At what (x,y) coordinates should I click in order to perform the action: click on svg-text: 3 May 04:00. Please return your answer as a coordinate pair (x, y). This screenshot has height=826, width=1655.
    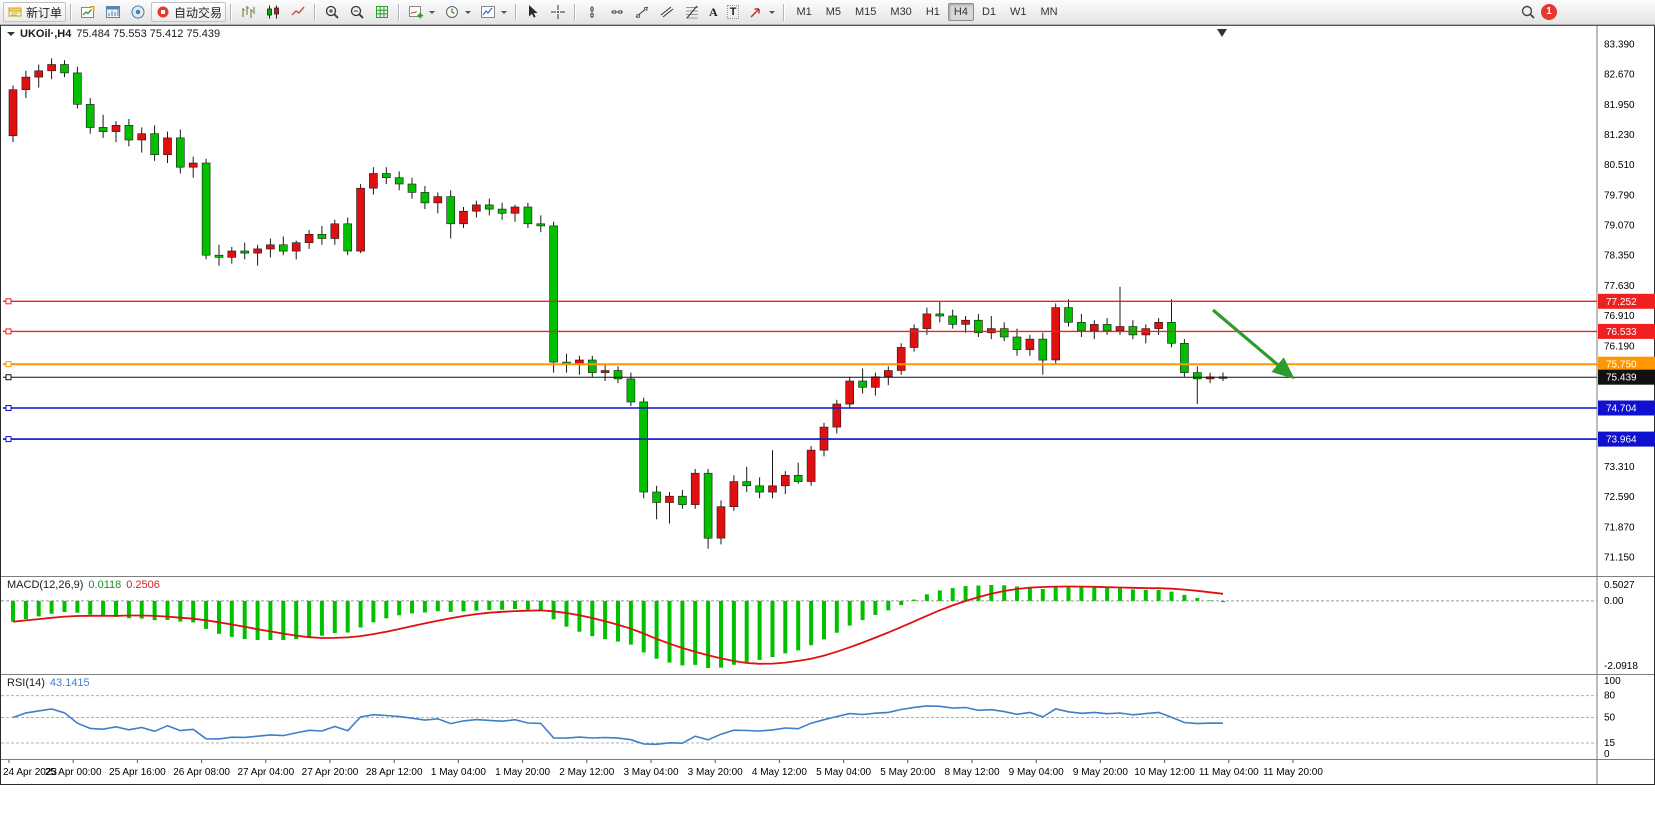
    Looking at the image, I should click on (650, 772).